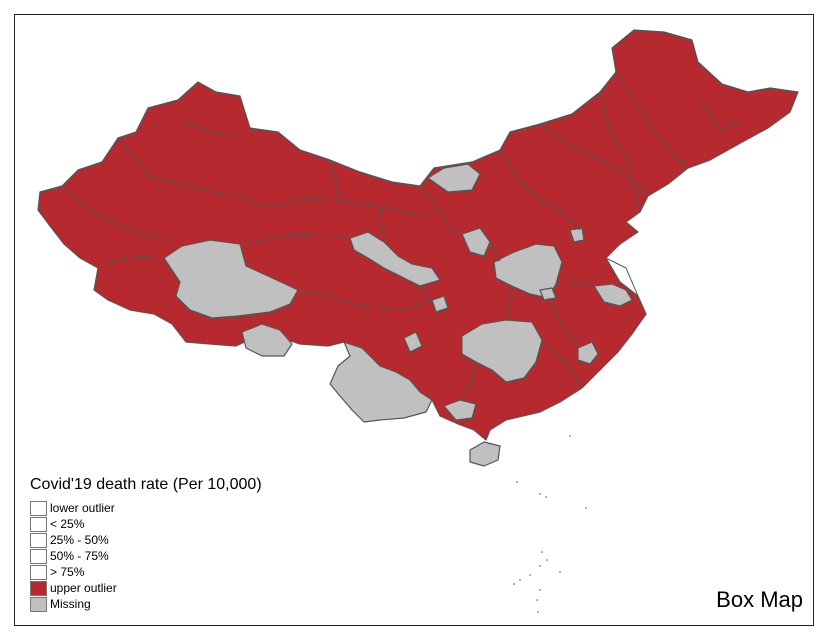  I want to click on region-missing-hainan, so click(485, 454).